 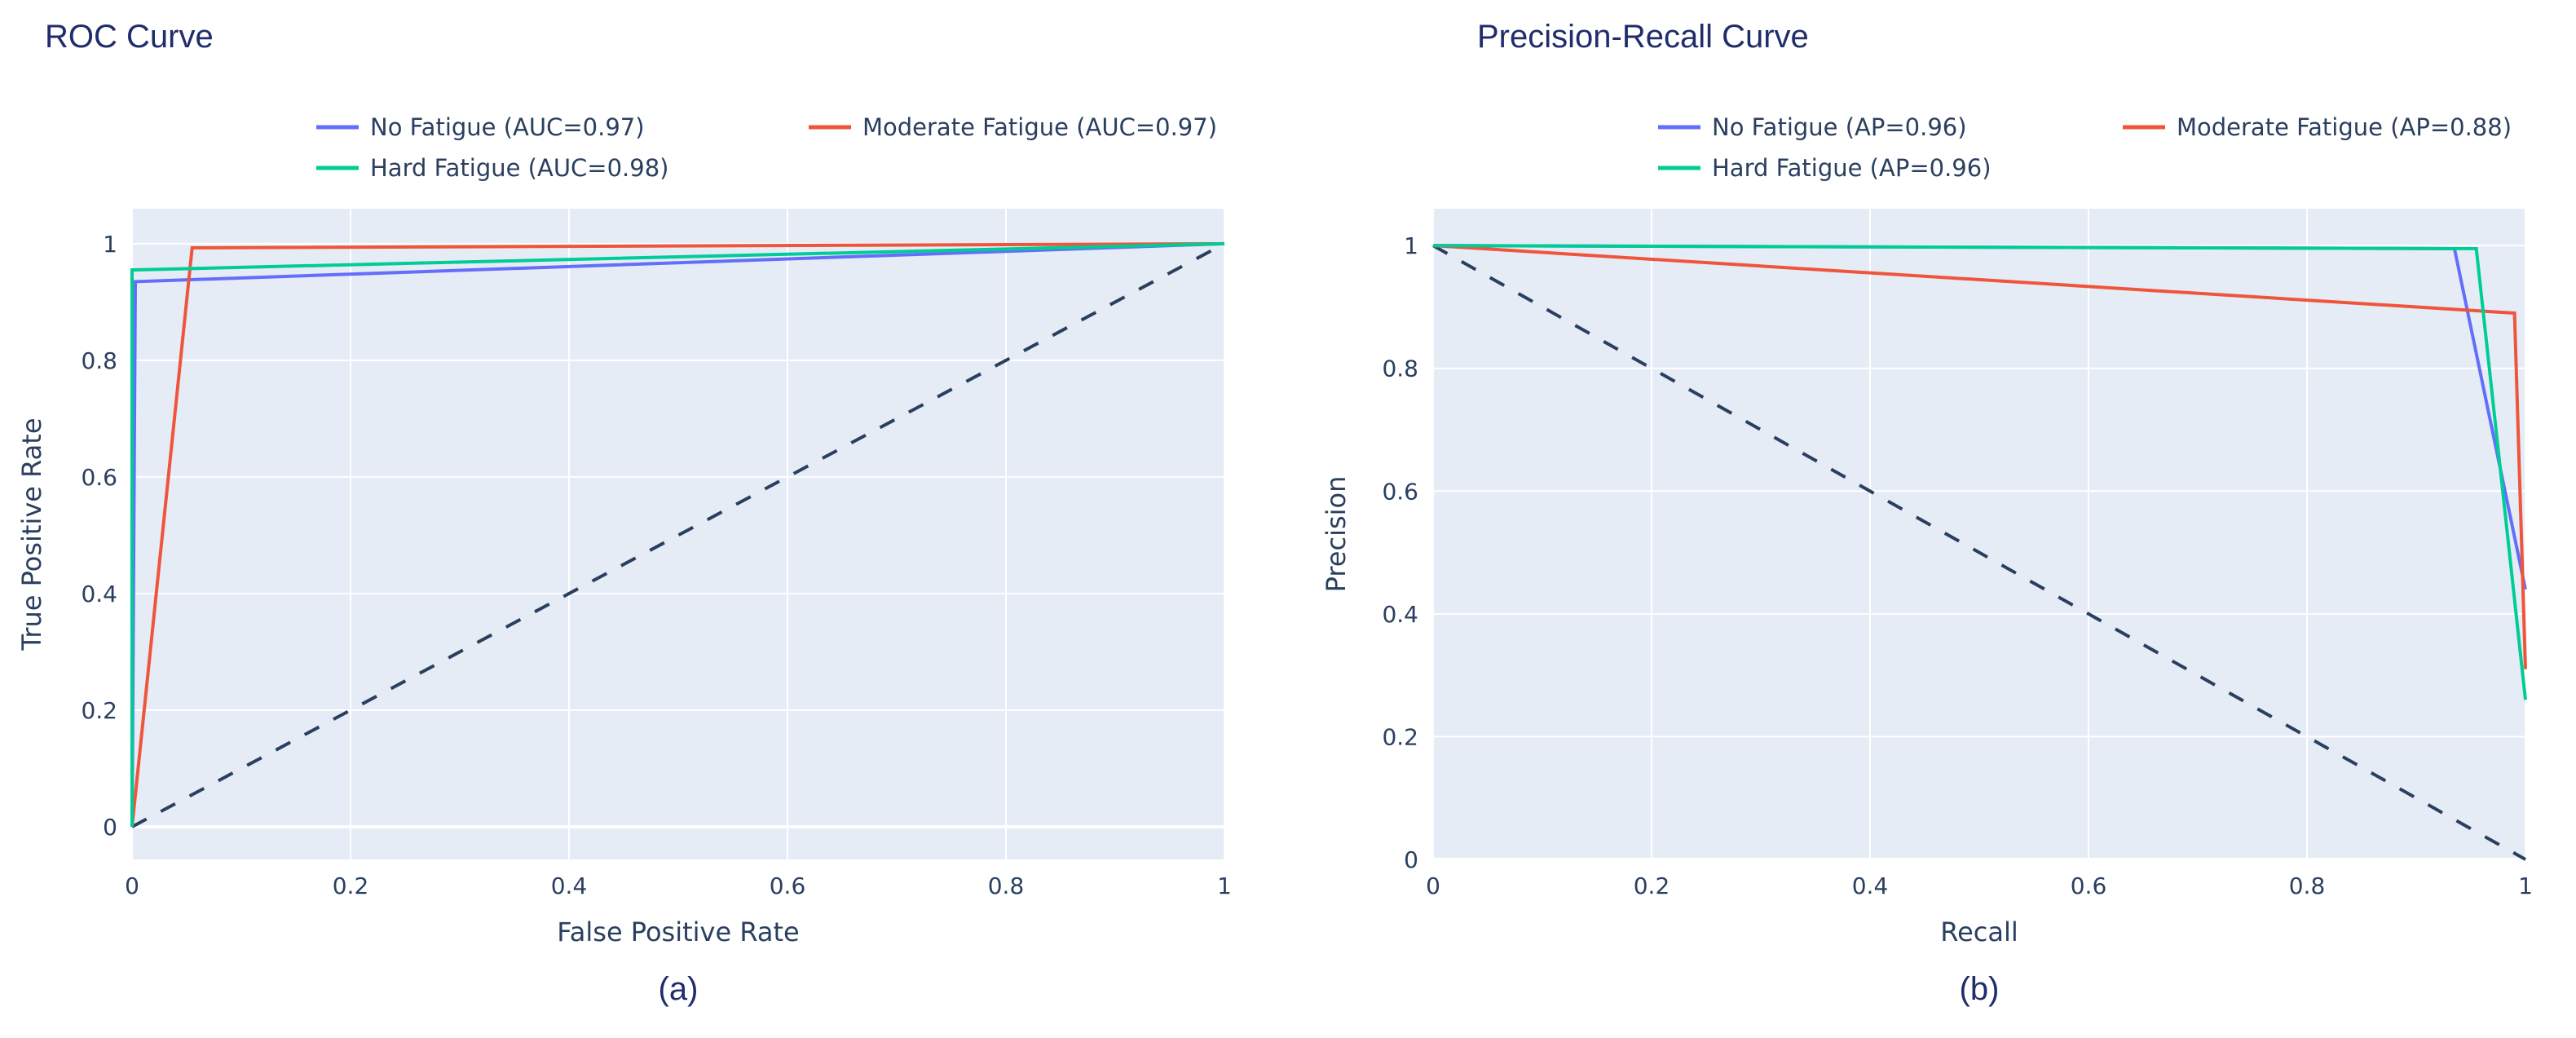 What do you see at coordinates (1039, 127) in the screenshot?
I see `legend-label: Moderate Fatigue (AUC=0.97)` at bounding box center [1039, 127].